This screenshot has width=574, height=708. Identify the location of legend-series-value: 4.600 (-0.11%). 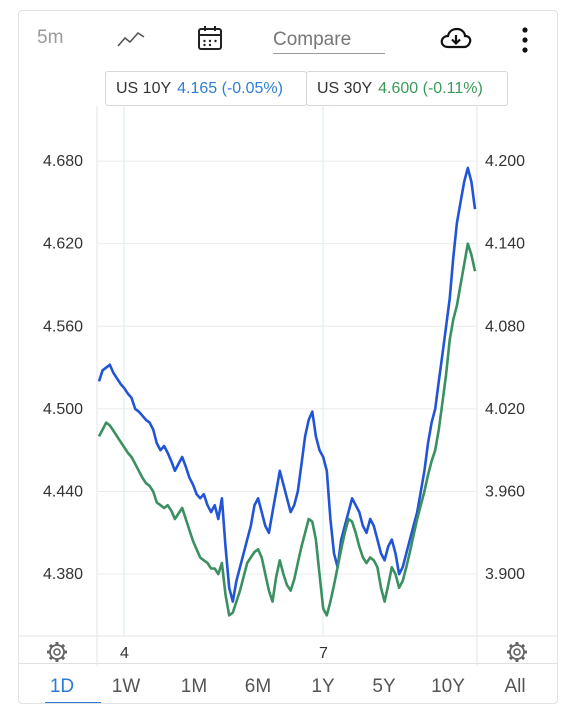
(430, 88).